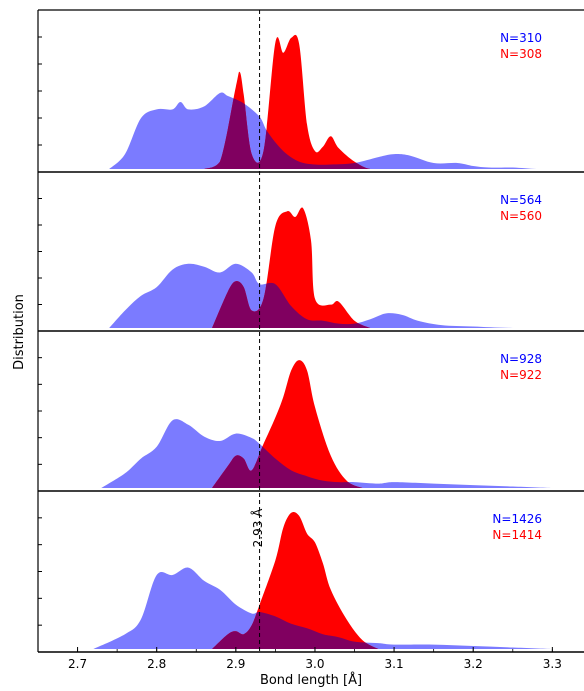 This screenshot has width=584, height=691. I want to click on panel-3-series-2-area, so click(287, 424).